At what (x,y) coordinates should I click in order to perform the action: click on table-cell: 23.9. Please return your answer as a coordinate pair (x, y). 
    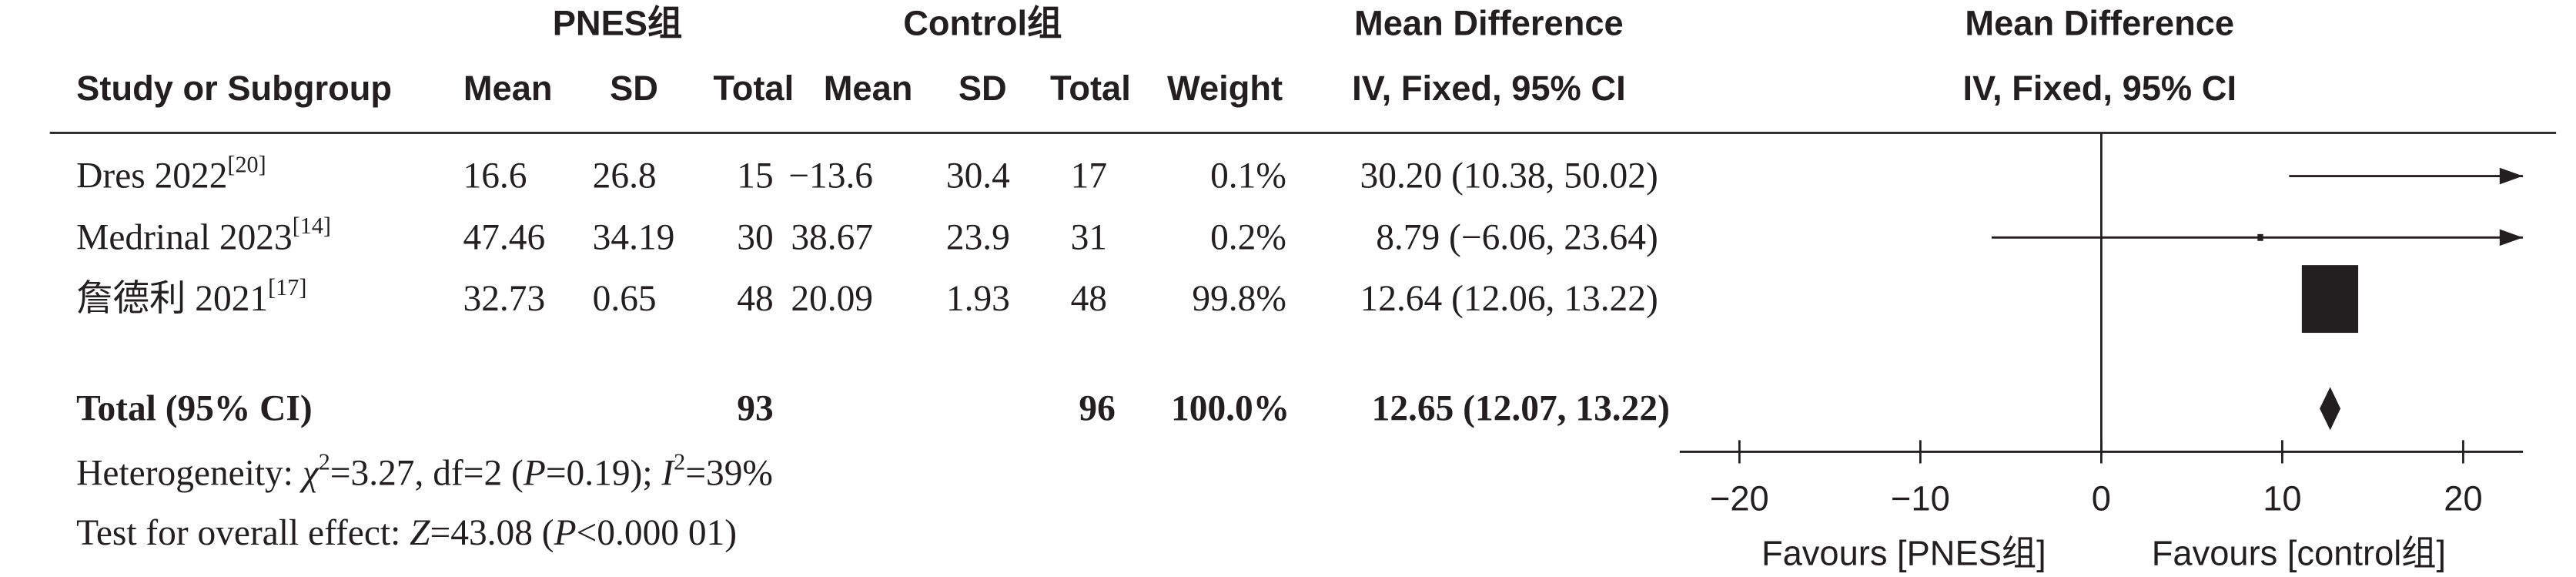
    Looking at the image, I should click on (978, 237).